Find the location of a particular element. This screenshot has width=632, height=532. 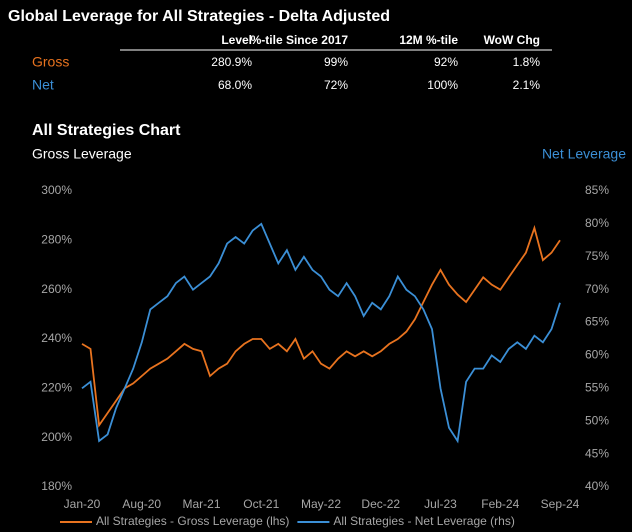

cell: 1.8% is located at coordinates (527, 62).